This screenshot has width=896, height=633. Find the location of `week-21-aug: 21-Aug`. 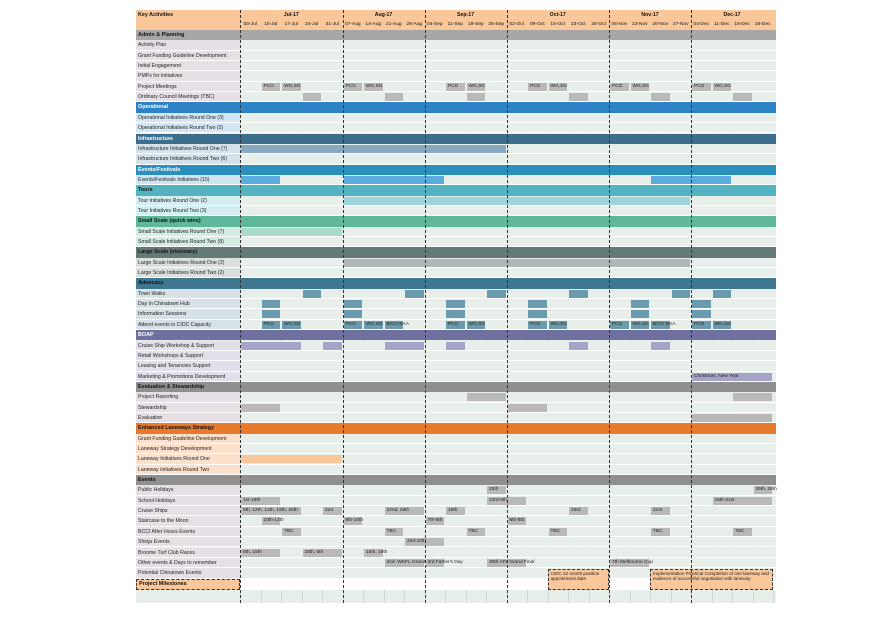

week-21-aug: 21-Aug is located at coordinates (393, 24).